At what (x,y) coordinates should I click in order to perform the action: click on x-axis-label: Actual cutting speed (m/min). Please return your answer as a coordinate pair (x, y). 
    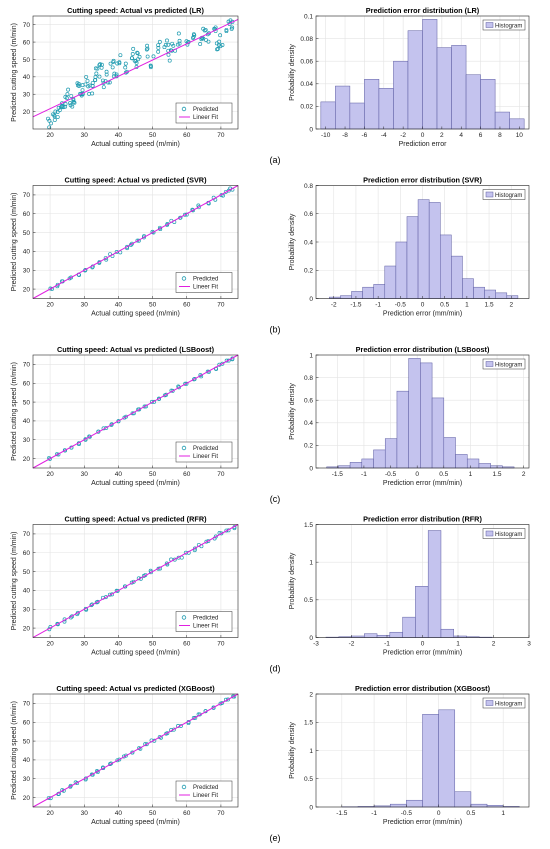
    Looking at the image, I should click on (135, 483).